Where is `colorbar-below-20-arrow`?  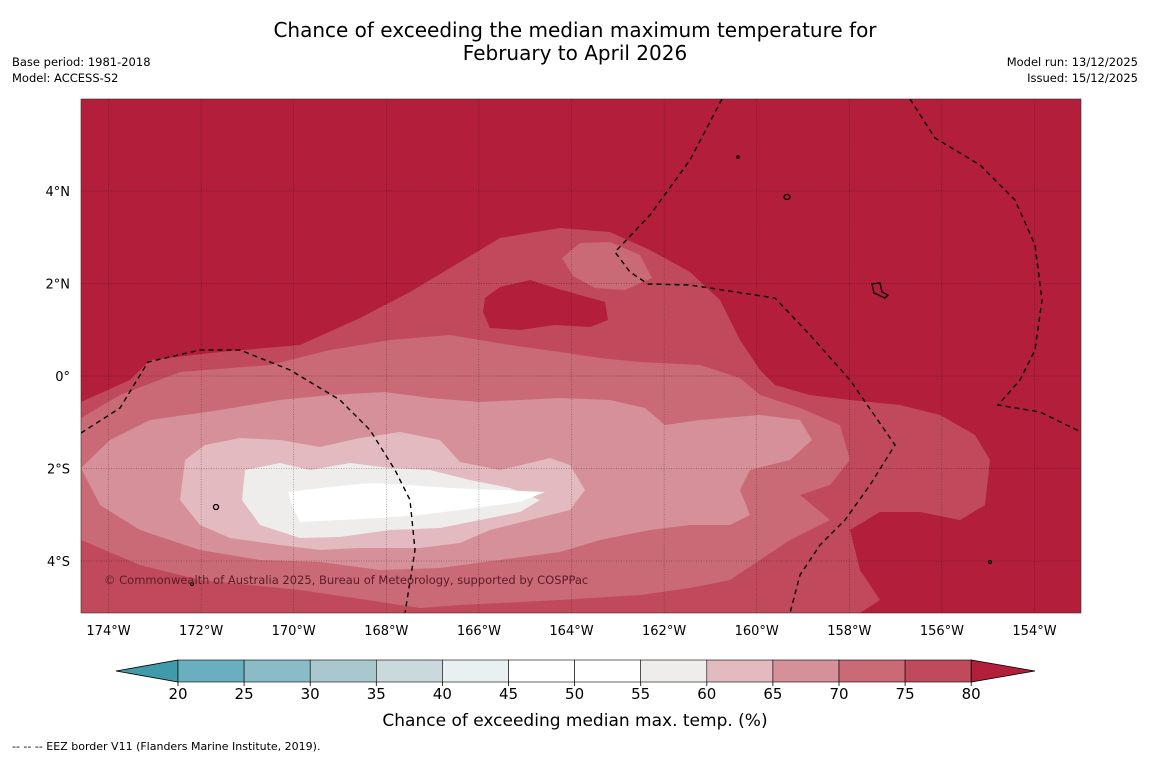 colorbar-below-20-arrow is located at coordinates (147, 671).